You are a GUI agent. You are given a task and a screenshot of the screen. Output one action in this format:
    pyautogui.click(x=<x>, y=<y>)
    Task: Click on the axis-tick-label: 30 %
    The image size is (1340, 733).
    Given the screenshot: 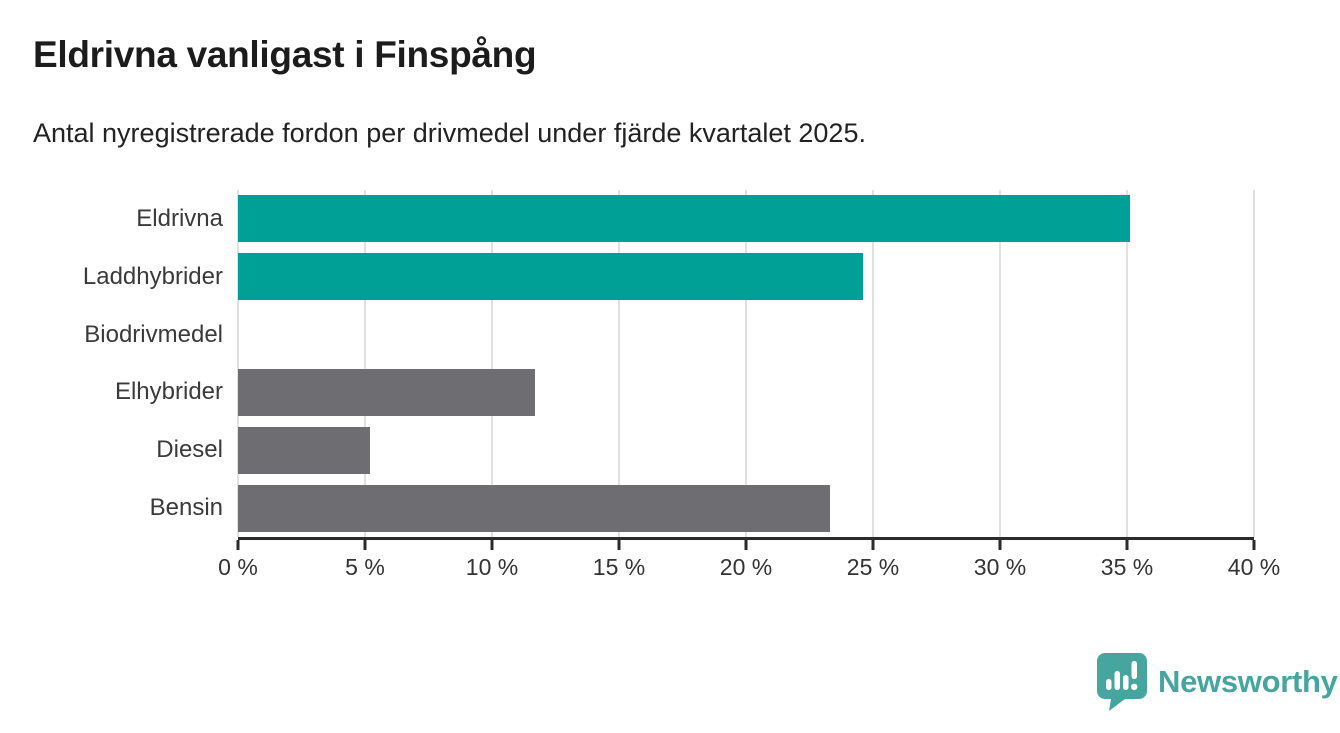 What is the action you would take?
    pyautogui.click(x=1000, y=567)
    